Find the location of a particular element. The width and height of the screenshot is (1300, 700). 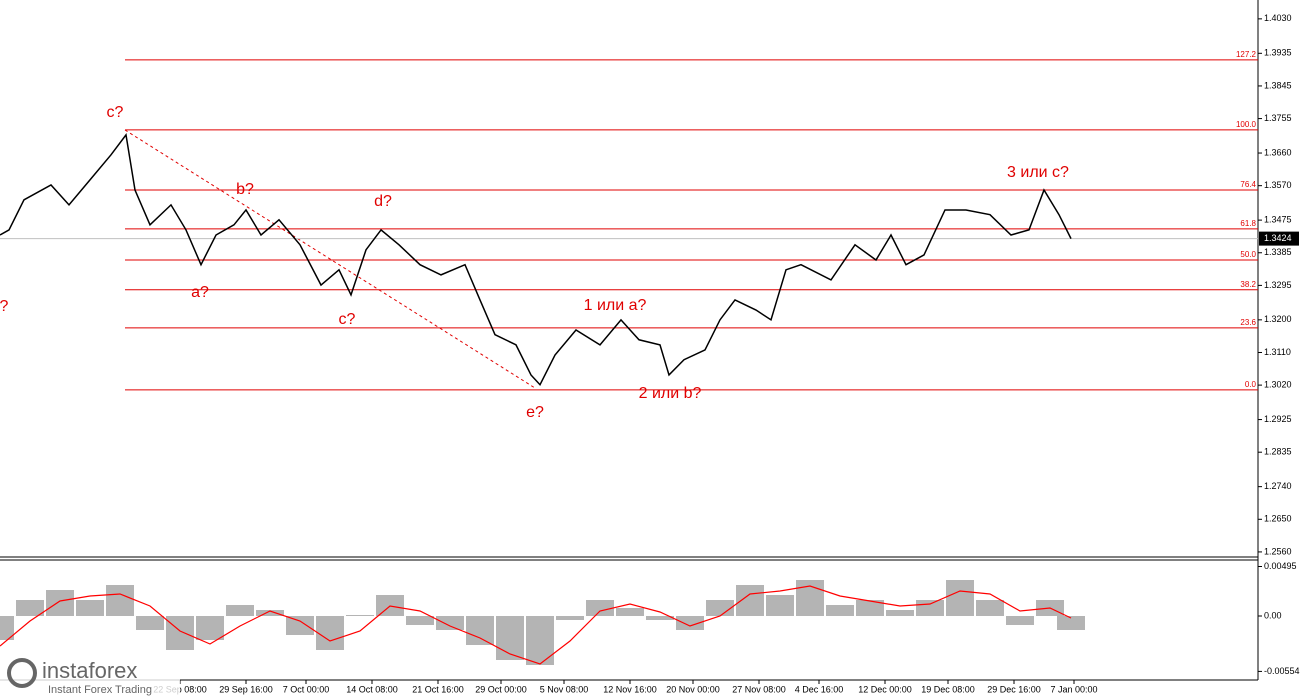

wave-label: d? is located at coordinates (383, 201).